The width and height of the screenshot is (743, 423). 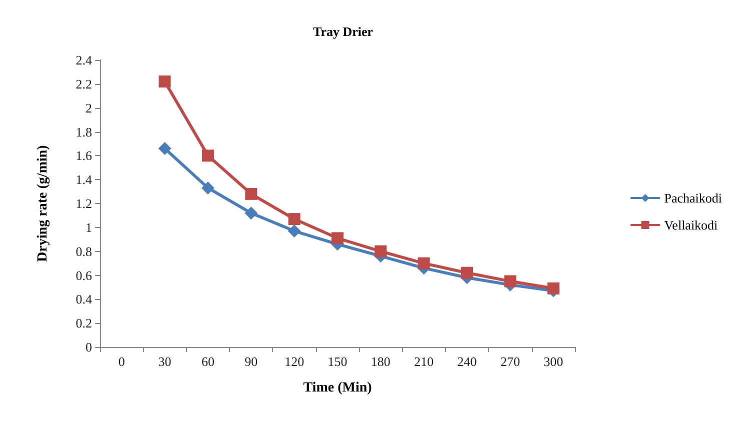 I want to click on chart-title: Tray Drier, so click(x=343, y=31).